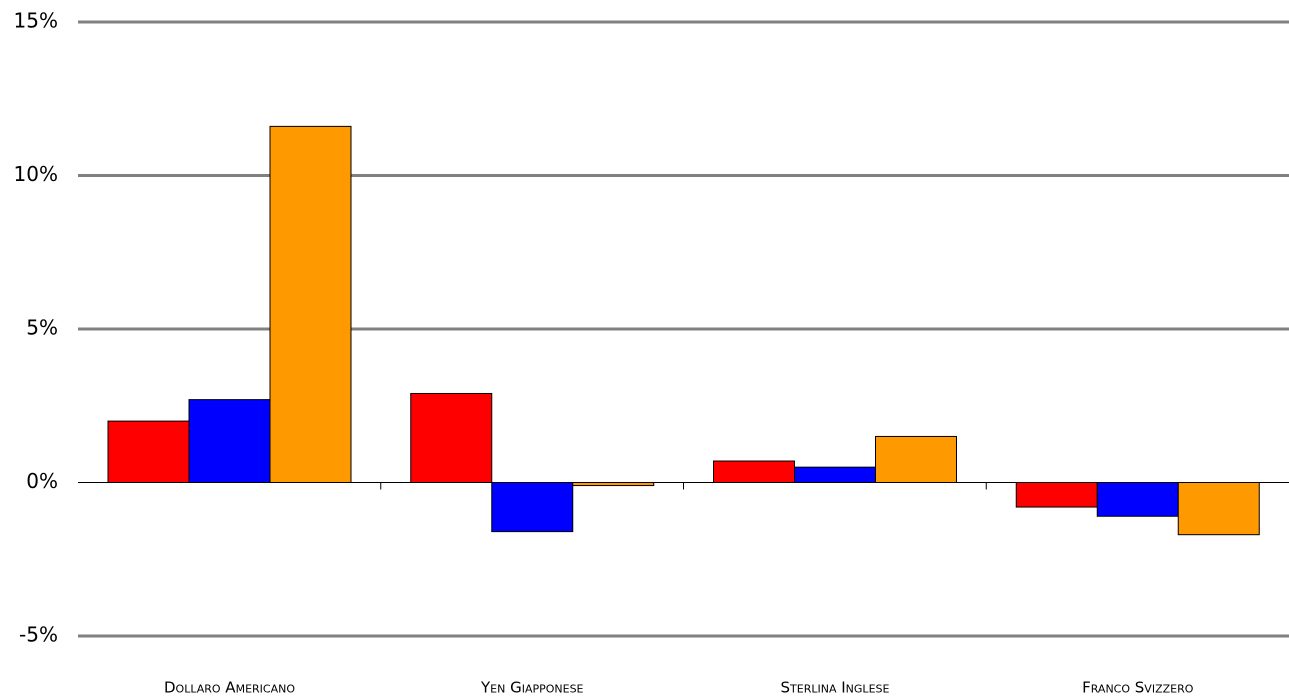 This screenshot has width=1289, height=698. I want to click on y-tick-label: 0%, so click(42, 481).